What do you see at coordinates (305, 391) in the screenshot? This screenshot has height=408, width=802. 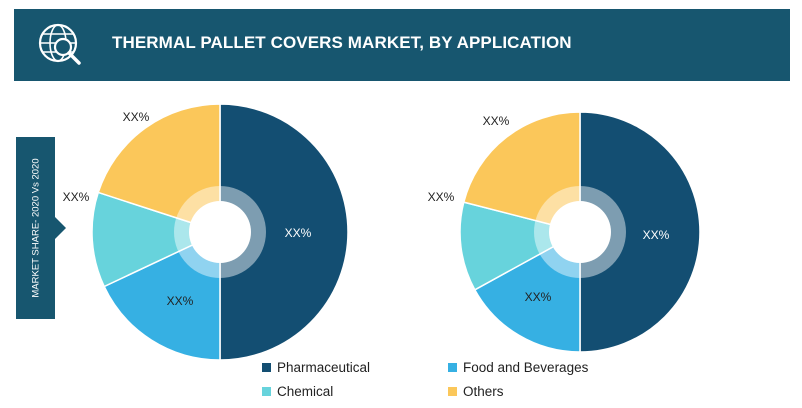 I see `legend-label: Chemical` at bounding box center [305, 391].